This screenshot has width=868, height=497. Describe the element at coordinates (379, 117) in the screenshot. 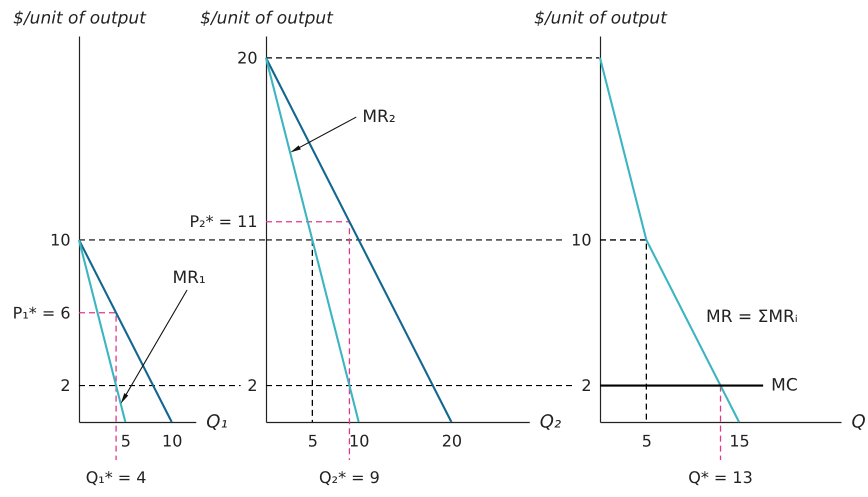

I see `text: MR₂` at that location.